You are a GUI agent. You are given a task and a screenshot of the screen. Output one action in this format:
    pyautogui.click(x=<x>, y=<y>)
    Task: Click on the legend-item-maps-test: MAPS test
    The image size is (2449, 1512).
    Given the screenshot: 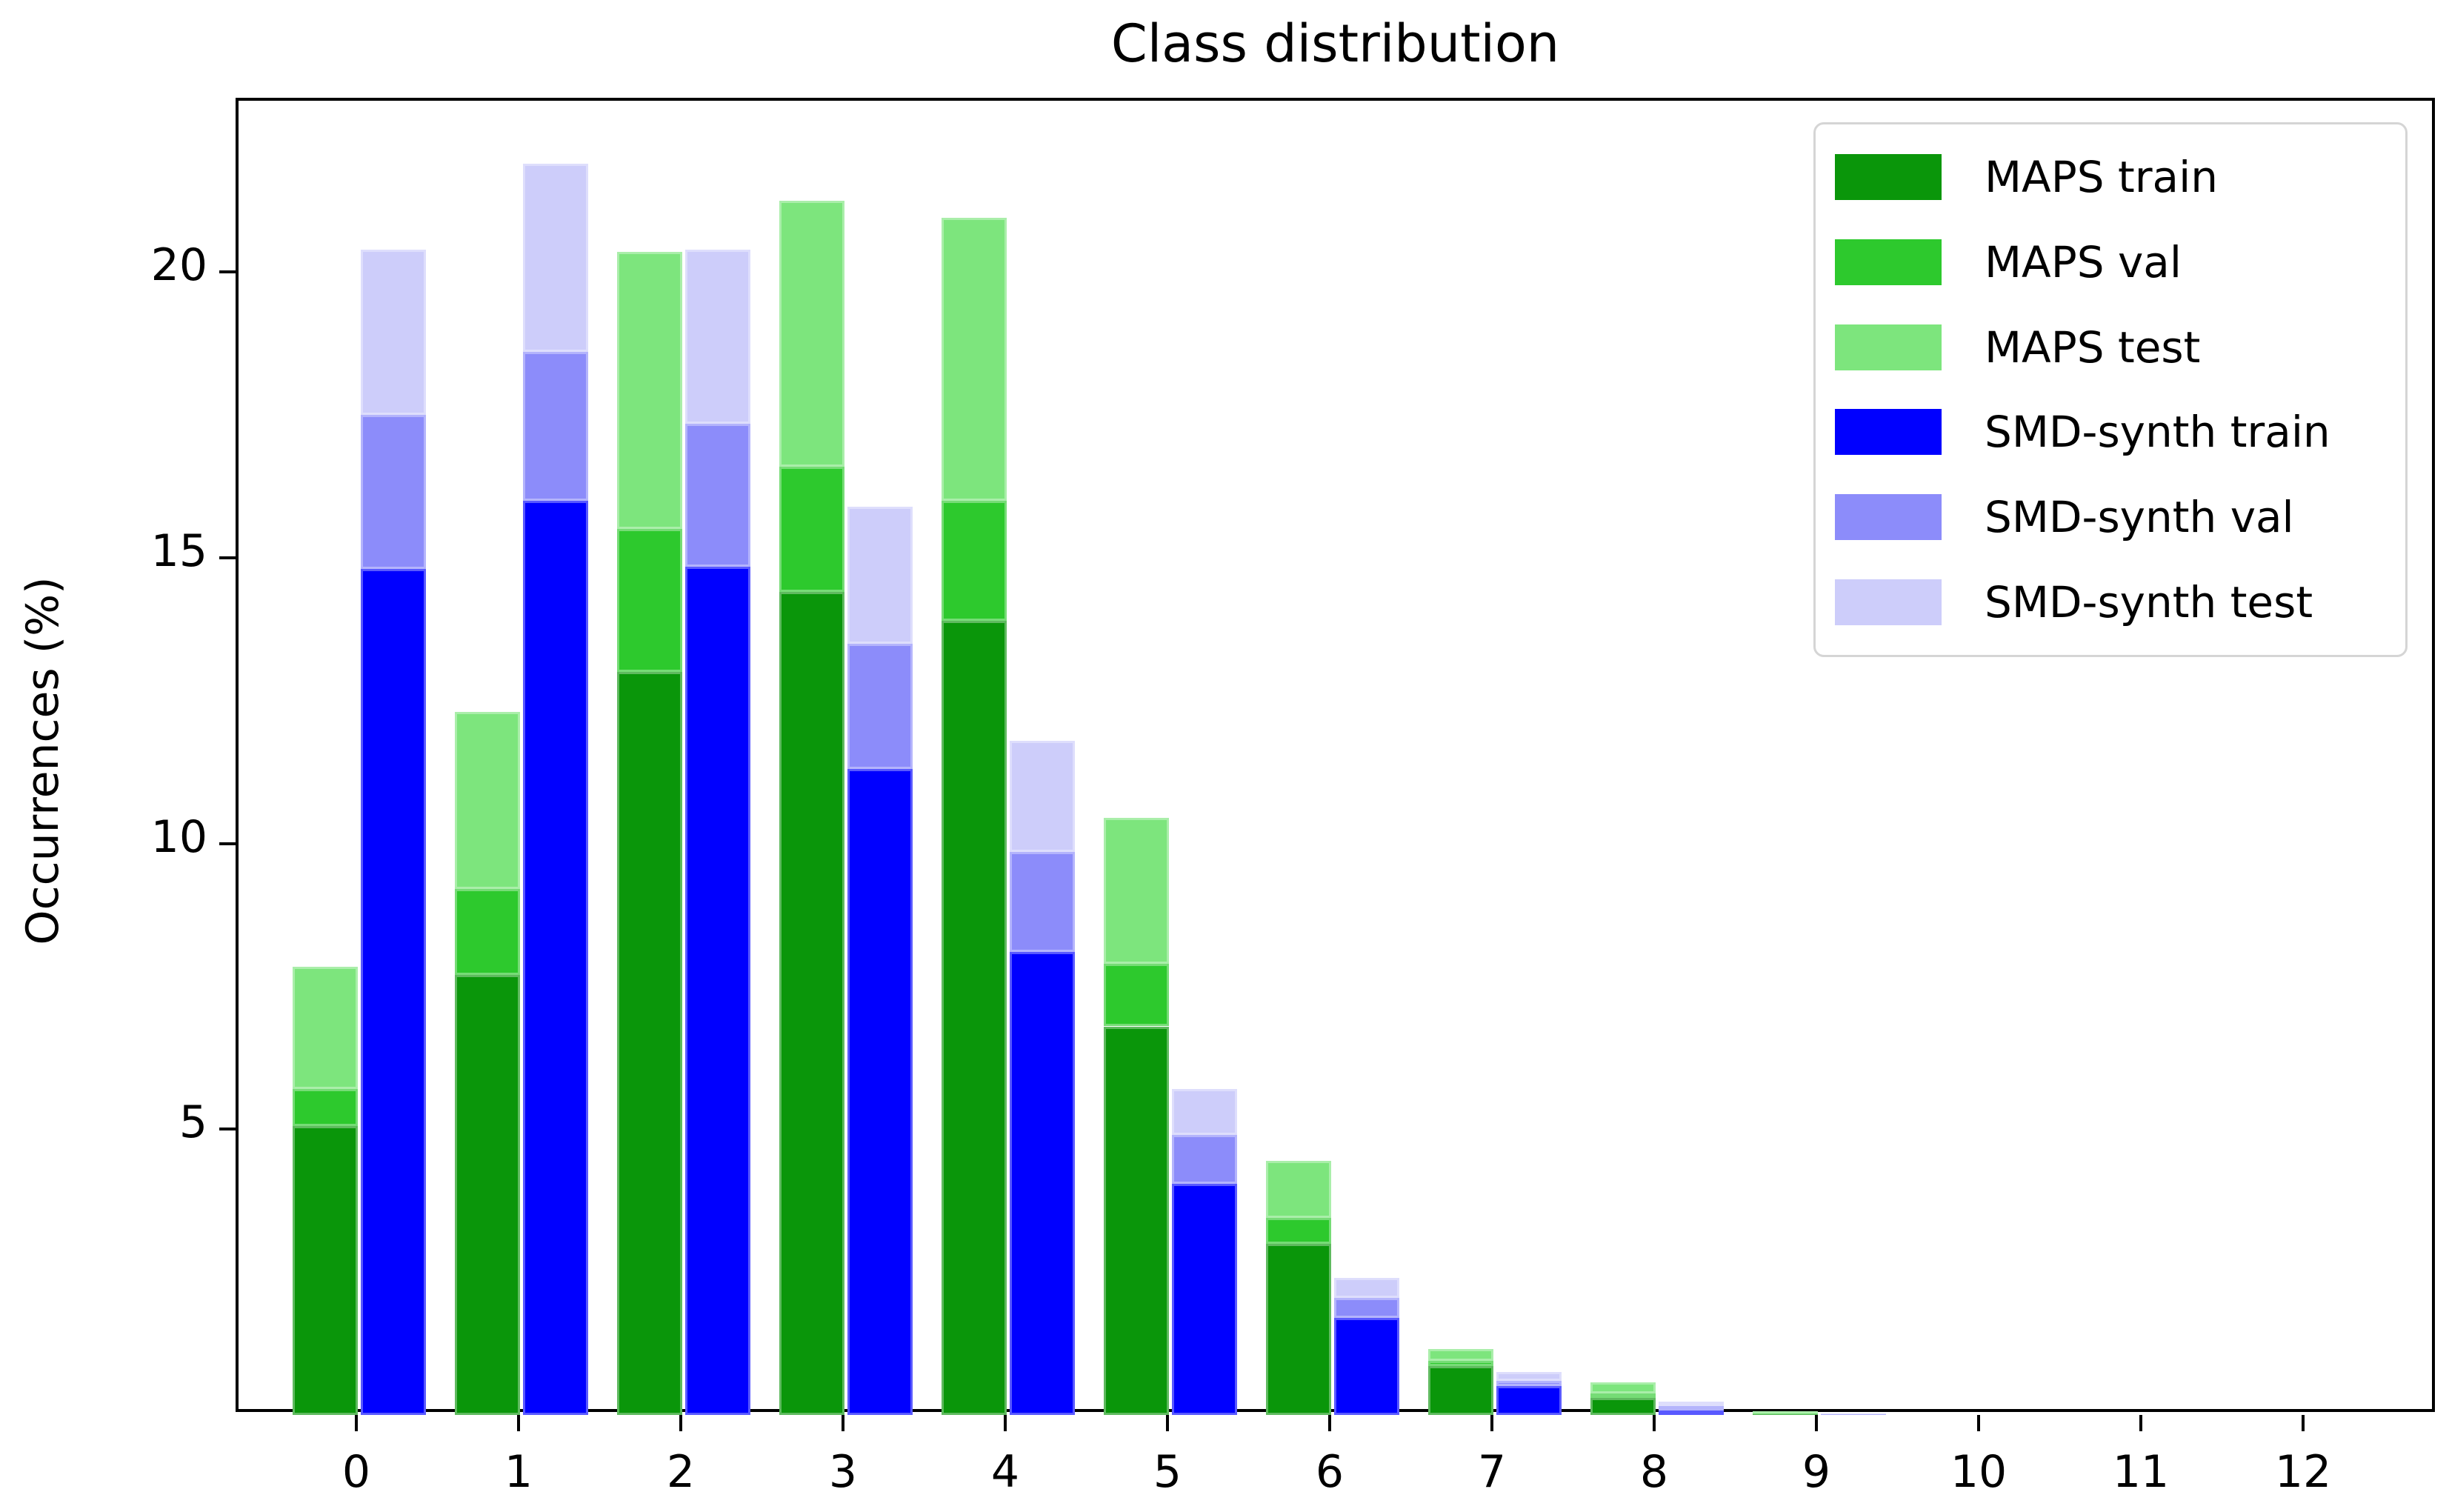 What is the action you would take?
    pyautogui.click(x=2110, y=347)
    